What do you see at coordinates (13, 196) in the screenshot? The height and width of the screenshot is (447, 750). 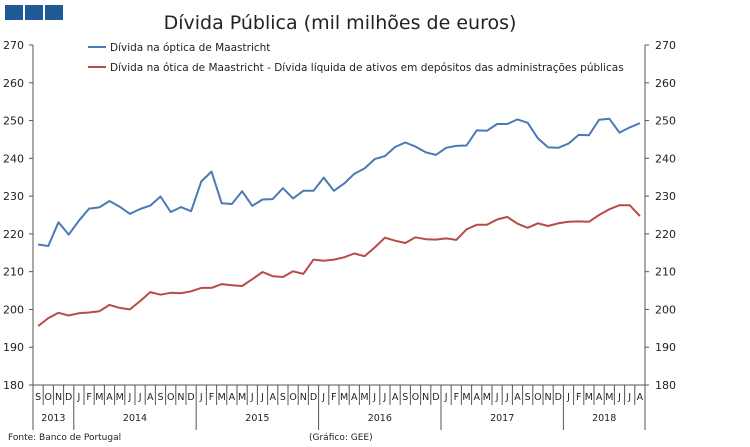 I see `y-tick-label-left: 230` at bounding box center [13, 196].